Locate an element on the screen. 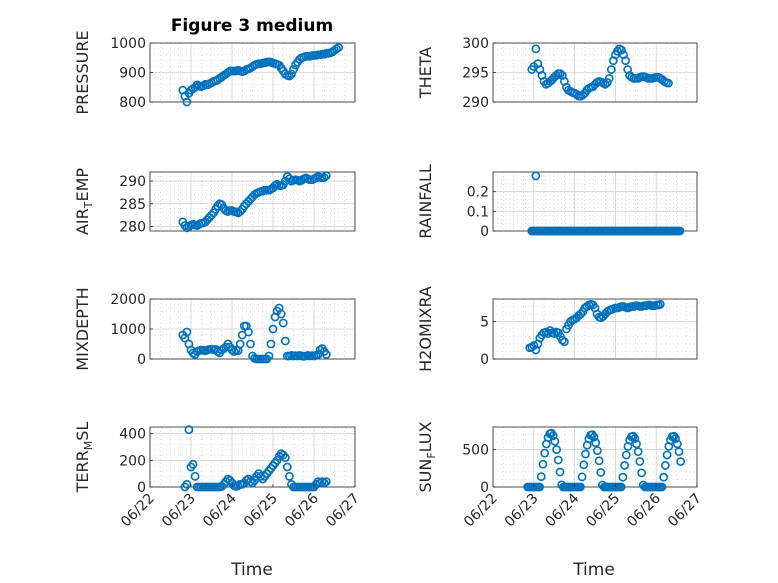 The image size is (778, 583). y-axis-label: SUNFLUX is located at coordinates (427, 456).